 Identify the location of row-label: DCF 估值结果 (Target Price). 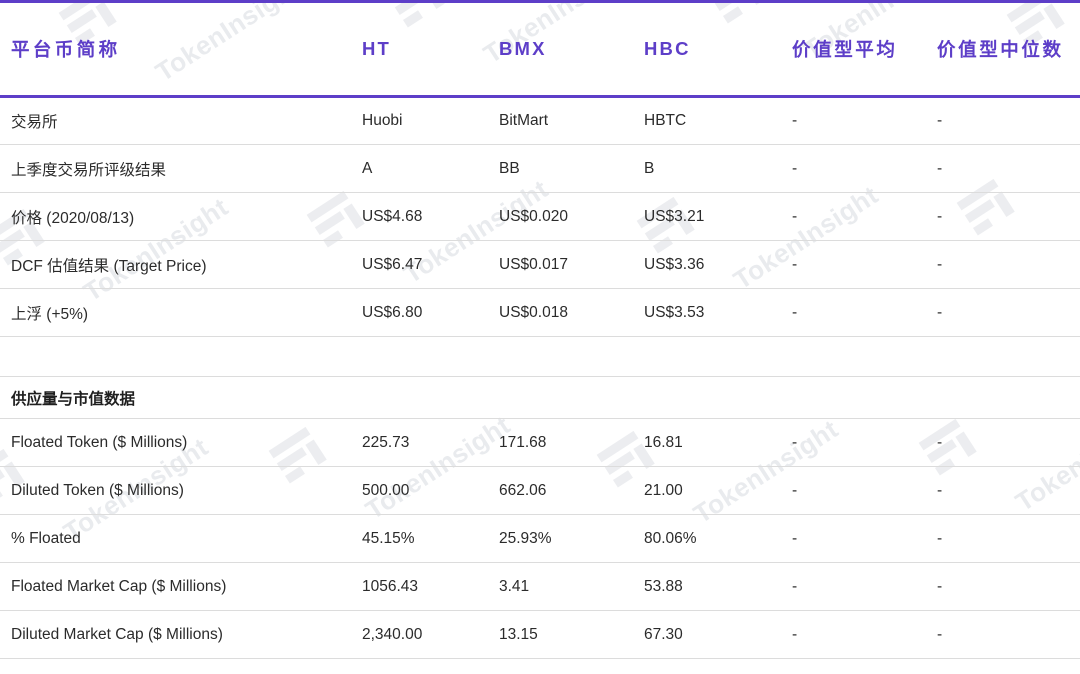
(180, 264).